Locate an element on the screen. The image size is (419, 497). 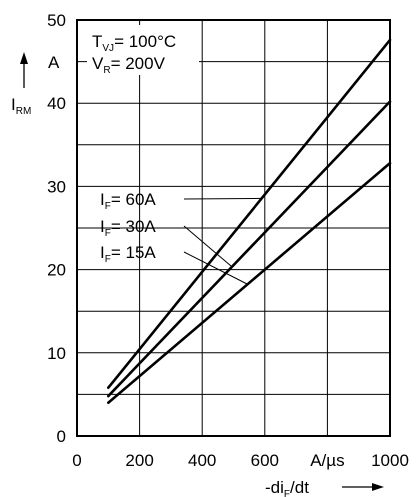
y-tick-label: 10 is located at coordinates (56, 353).